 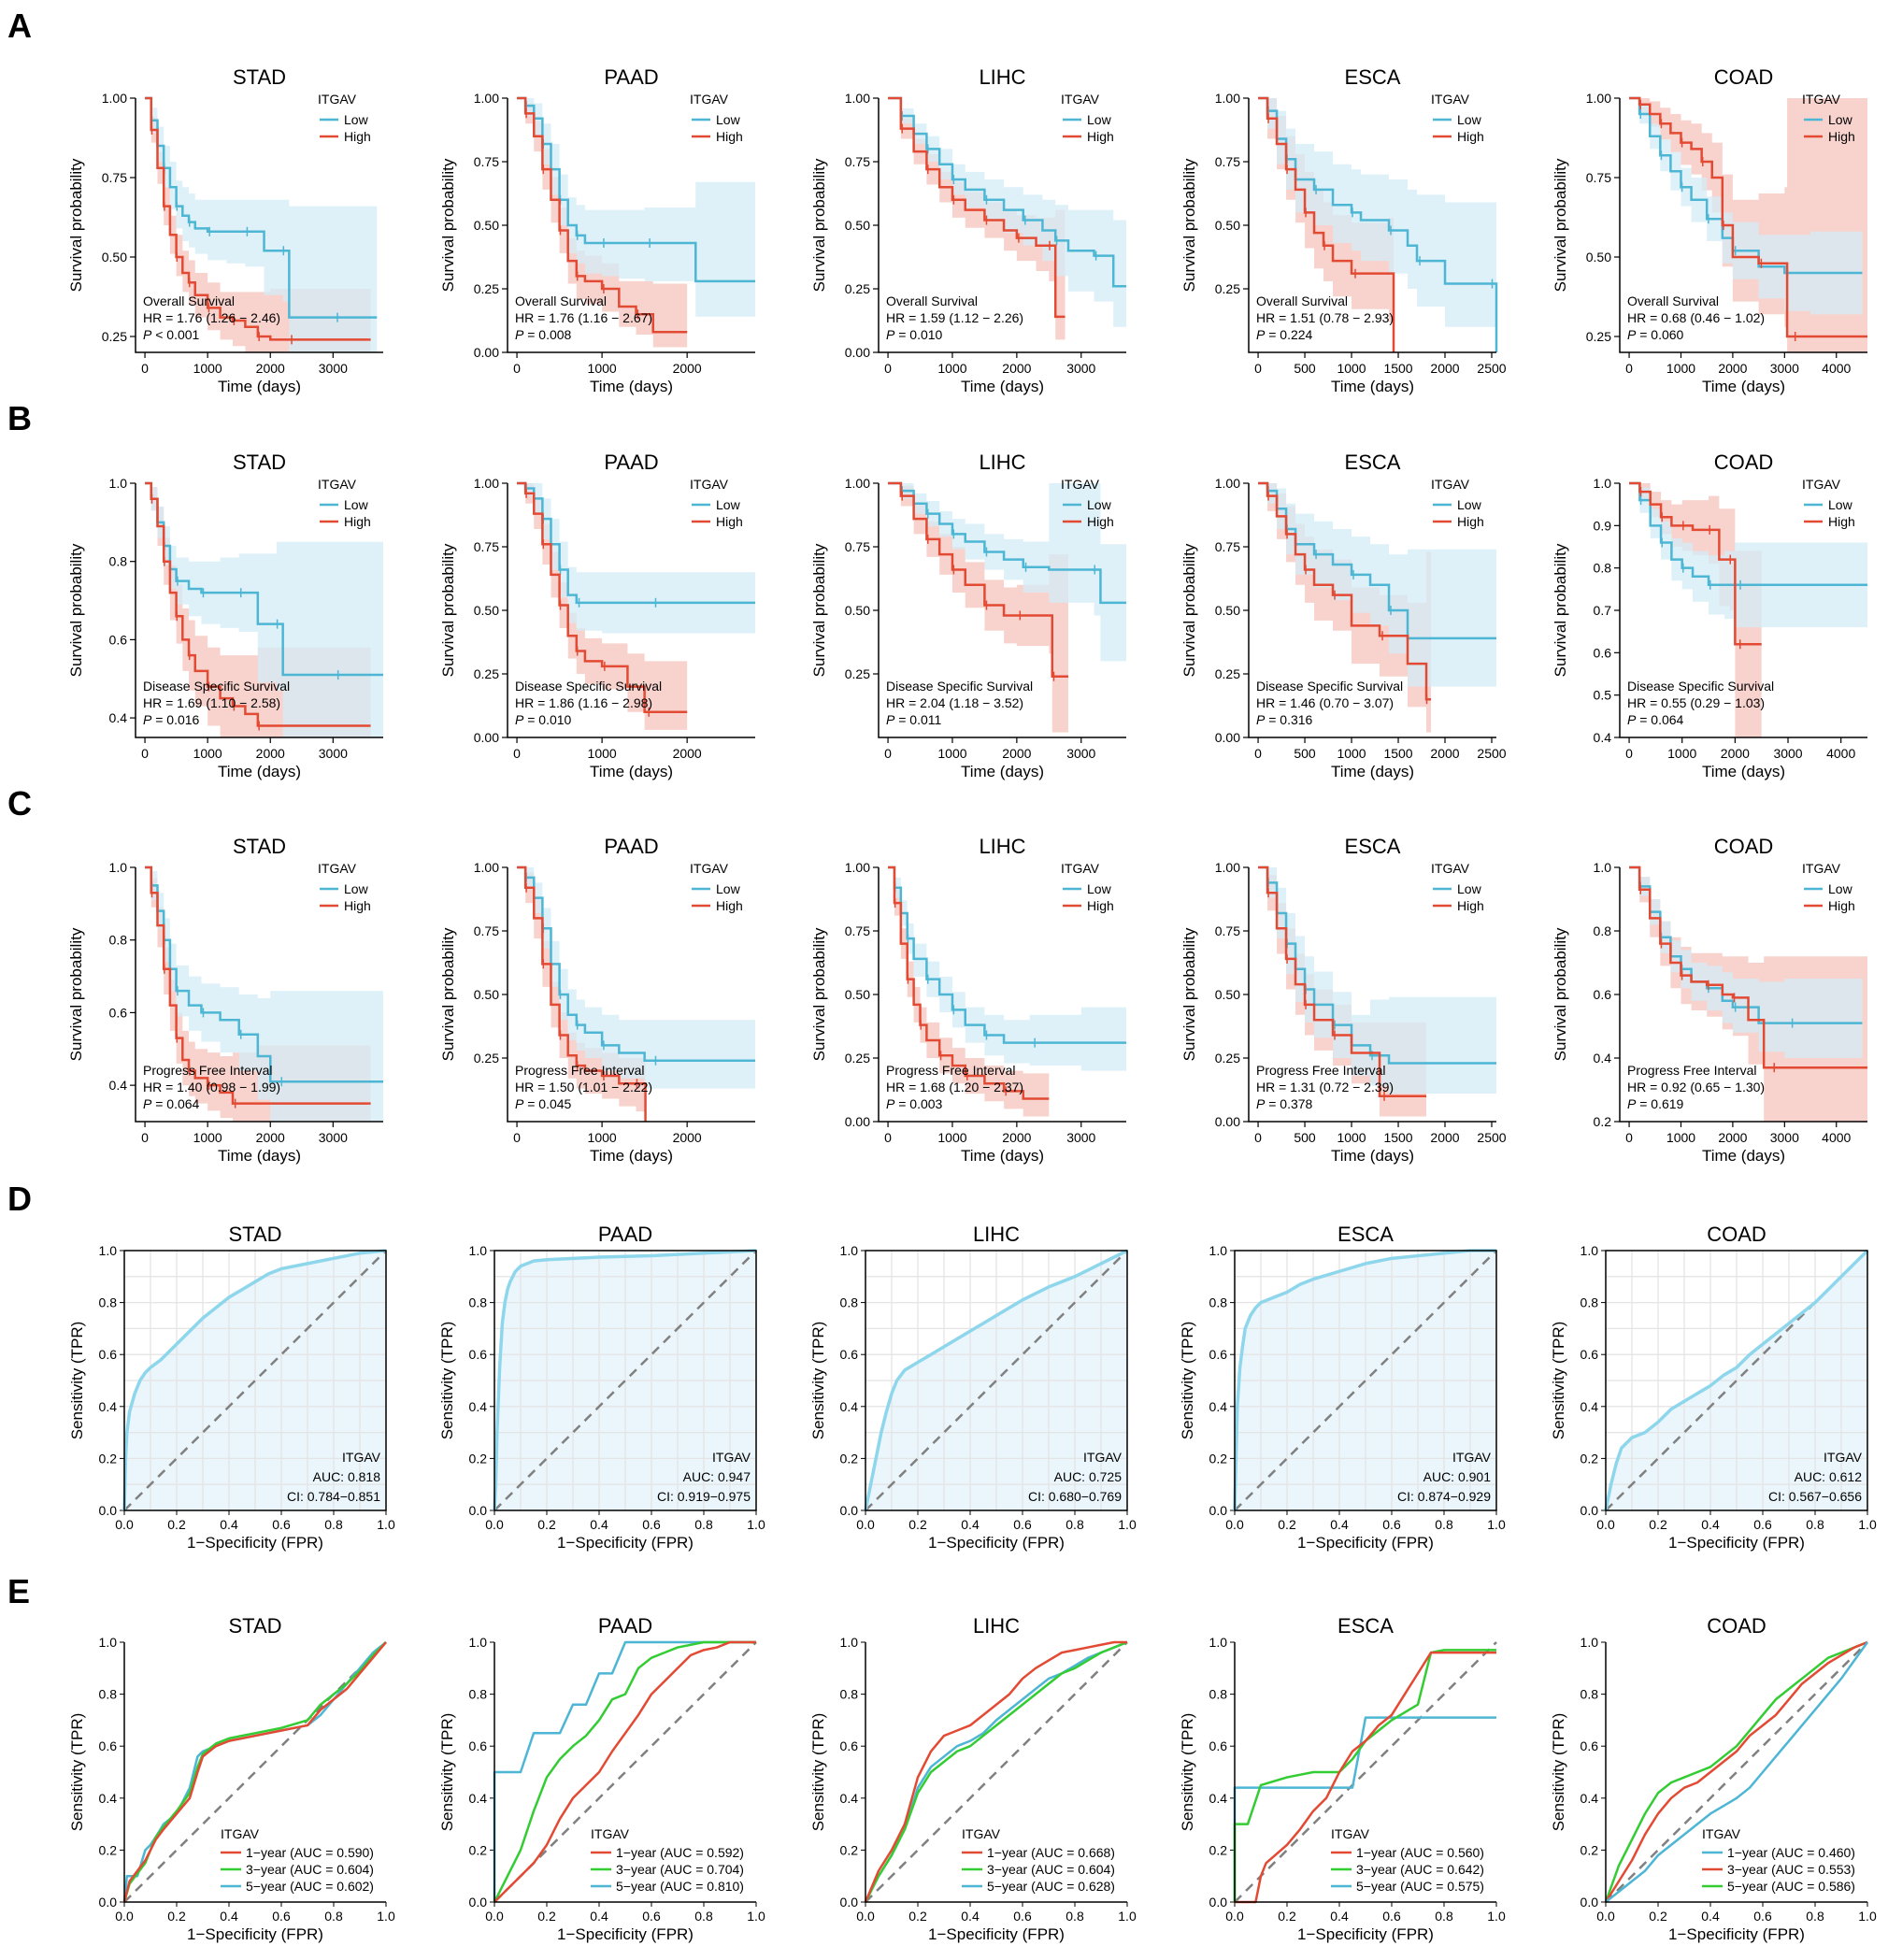 What do you see at coordinates (1491, 1137) in the screenshot?
I see `km-c-esca-x-tick-label: 2500` at bounding box center [1491, 1137].